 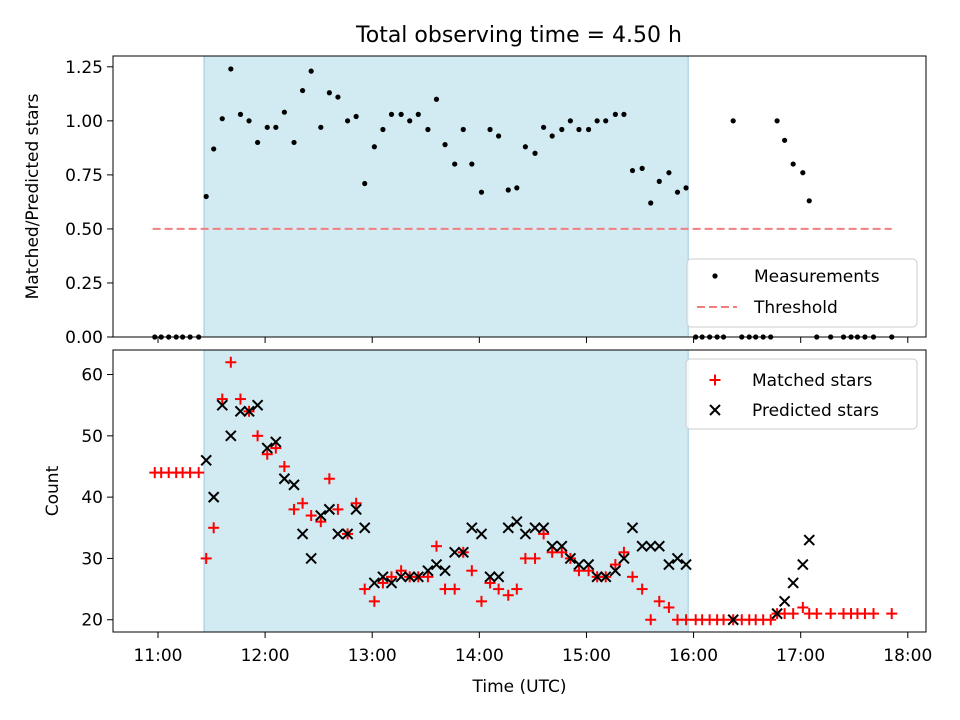 What do you see at coordinates (817, 277) in the screenshot?
I see `legend-measurements-label: Measurements` at bounding box center [817, 277].